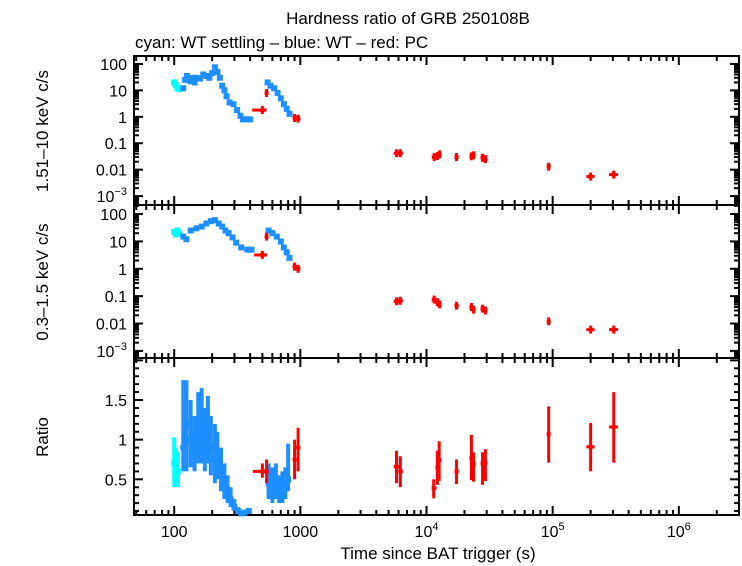 This screenshot has width=742, height=566. I want to click on y-tick-label: 10, so click(118, 242).